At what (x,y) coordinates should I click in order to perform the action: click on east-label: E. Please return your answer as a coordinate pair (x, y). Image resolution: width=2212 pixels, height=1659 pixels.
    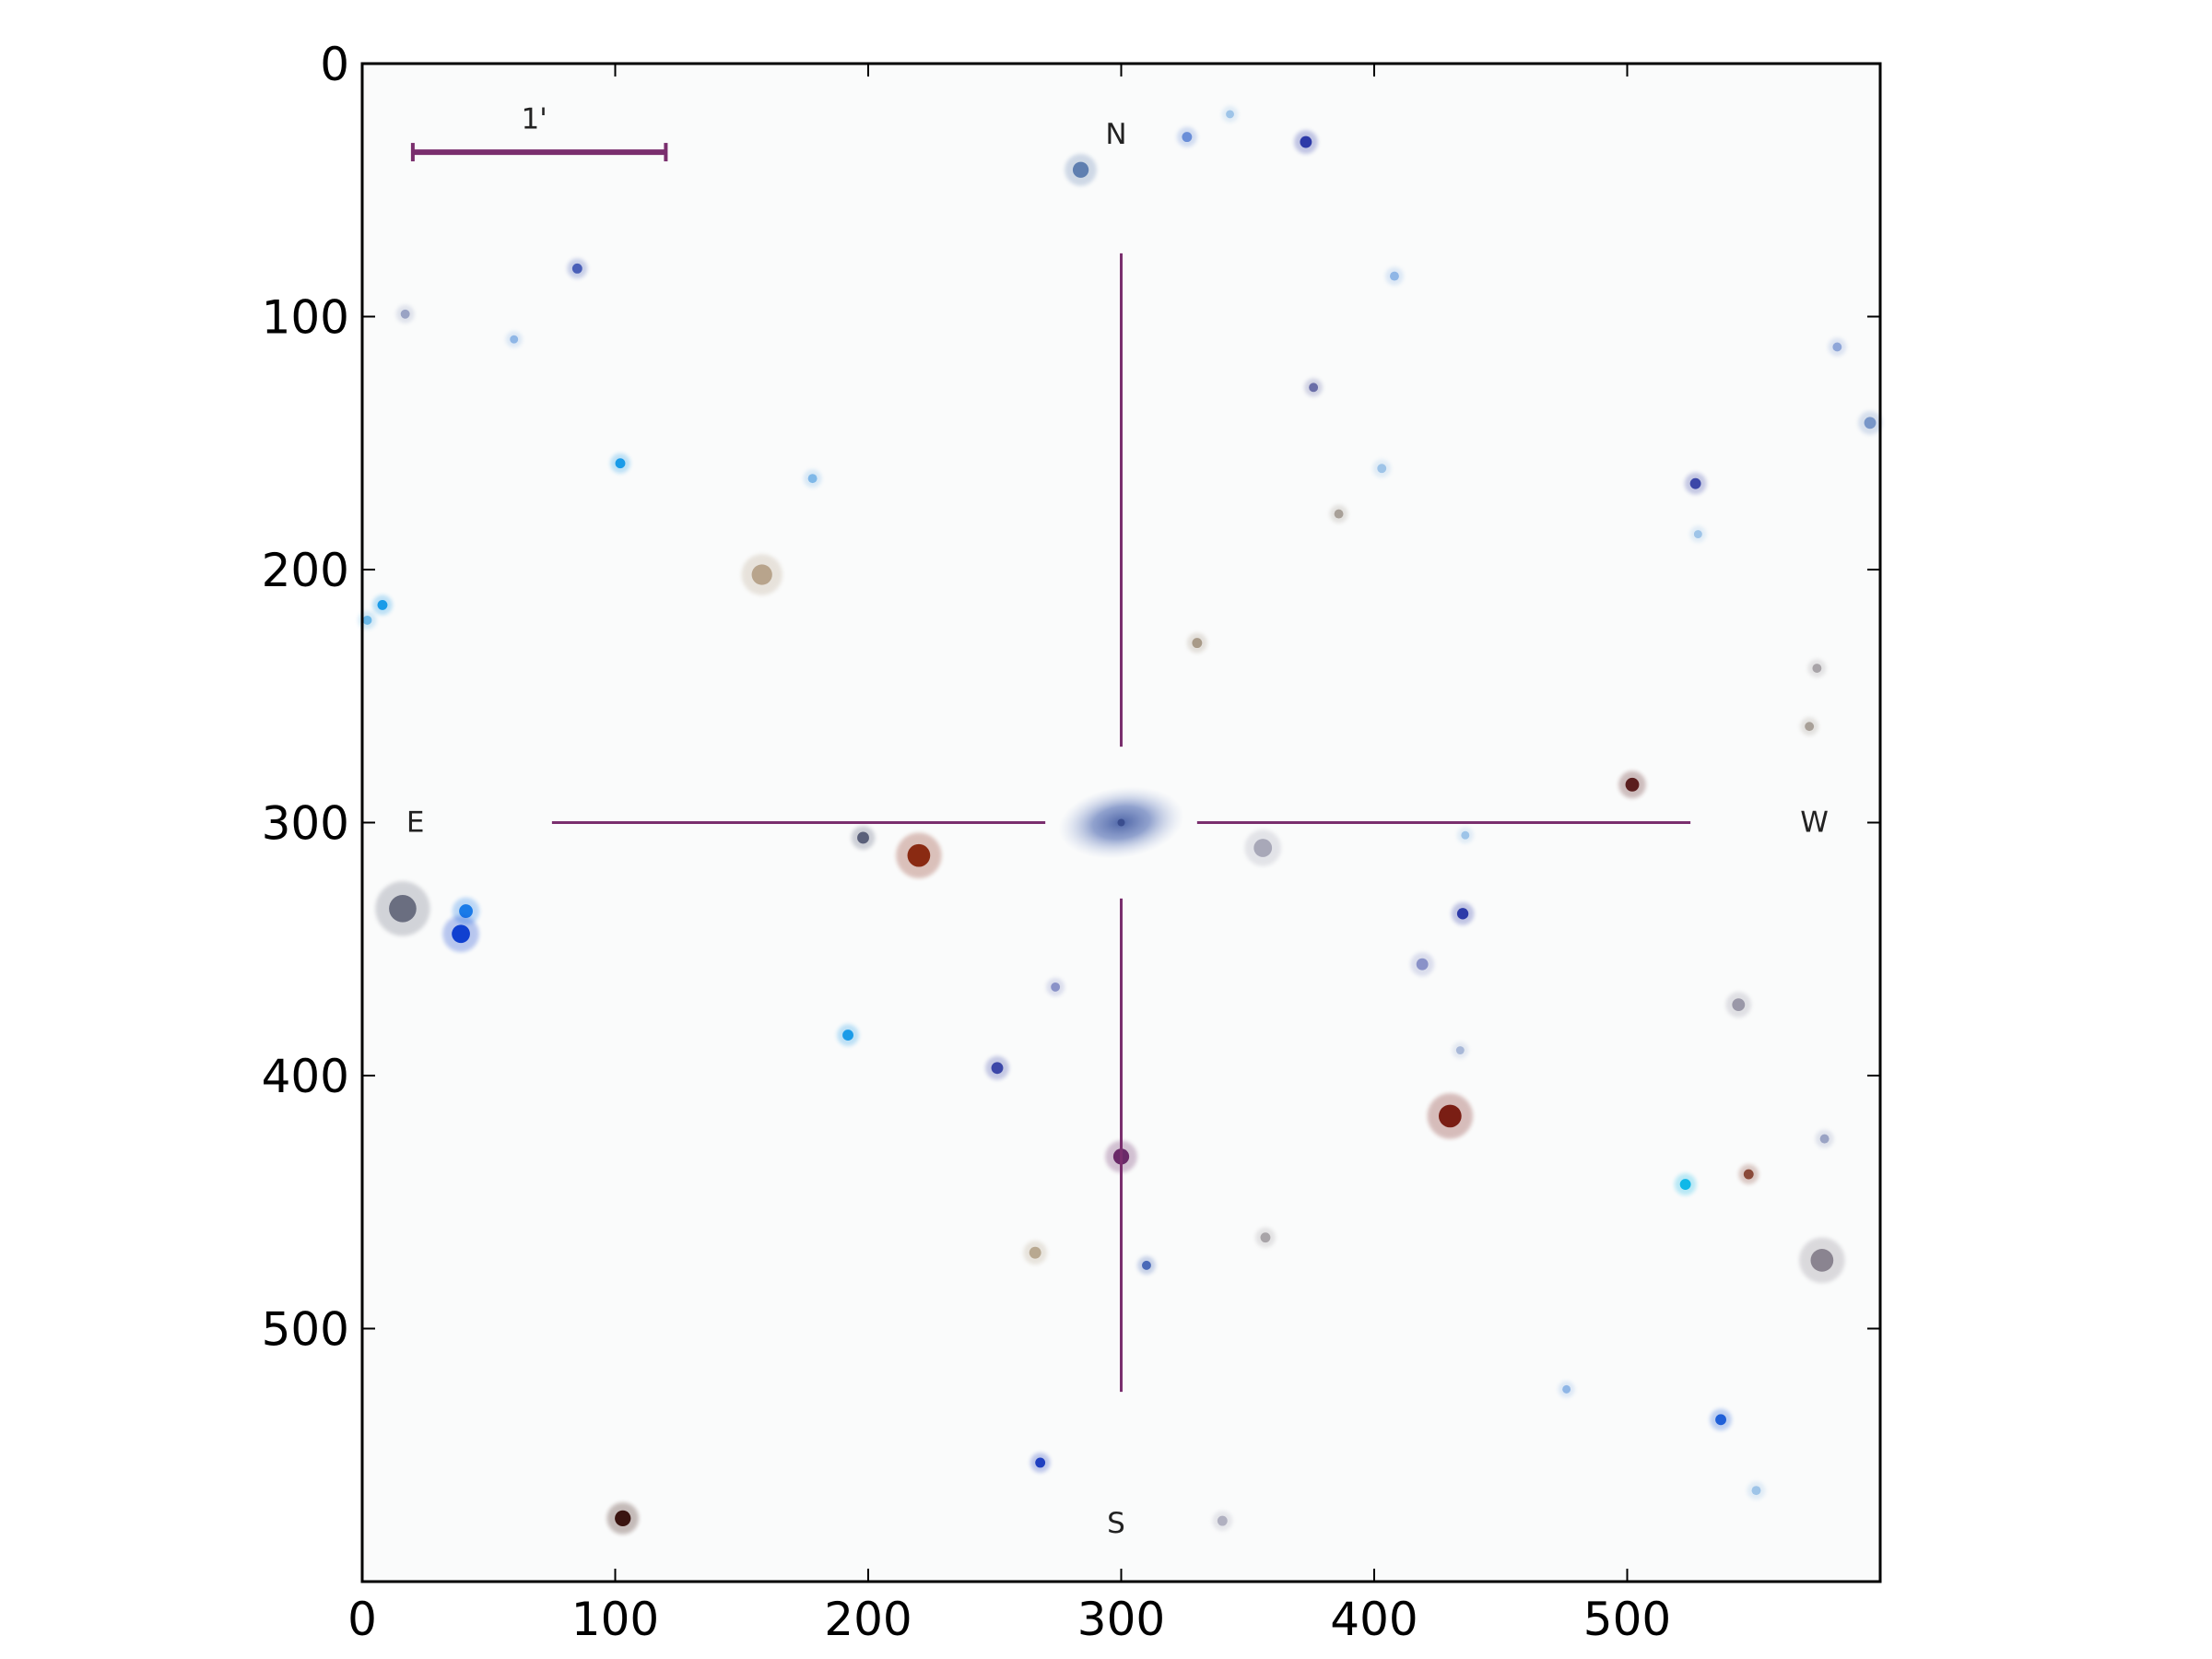
    Looking at the image, I should click on (415, 823).